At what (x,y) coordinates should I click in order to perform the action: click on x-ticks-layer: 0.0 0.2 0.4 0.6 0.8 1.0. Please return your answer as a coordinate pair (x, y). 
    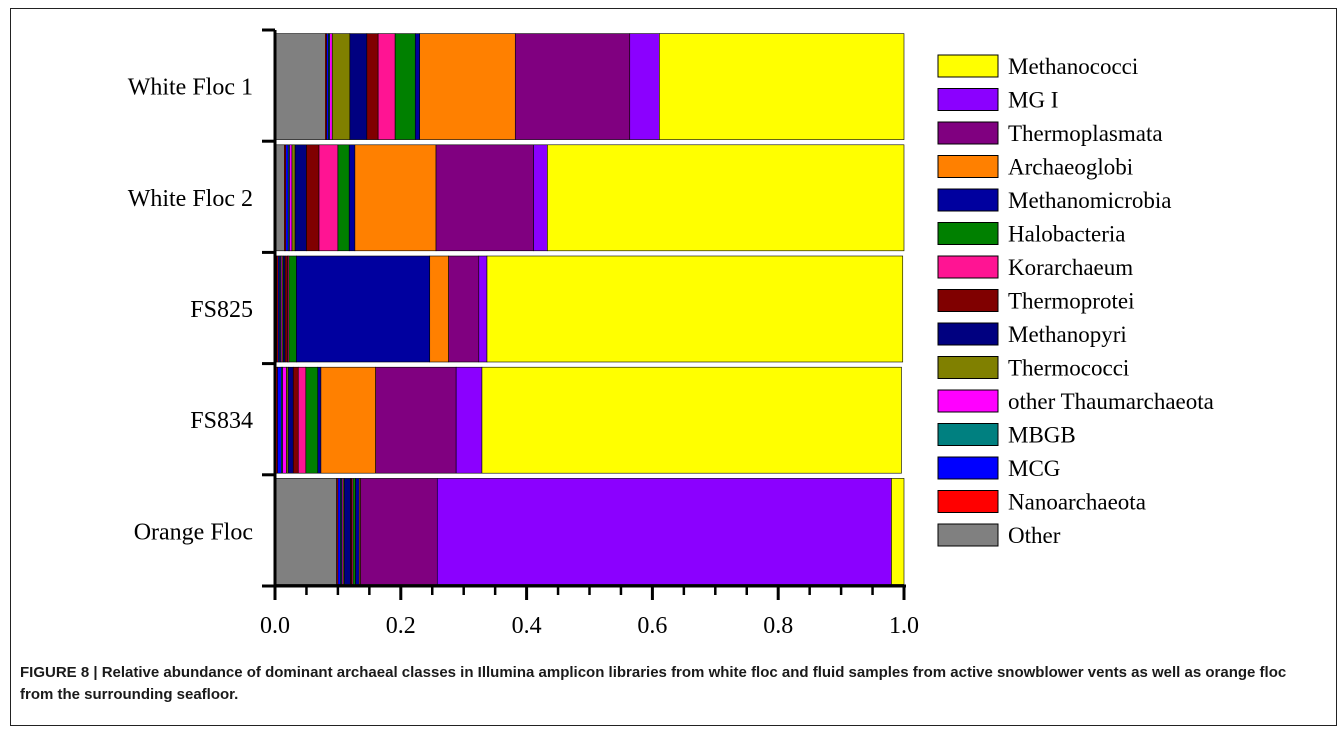
    Looking at the image, I should click on (589, 612).